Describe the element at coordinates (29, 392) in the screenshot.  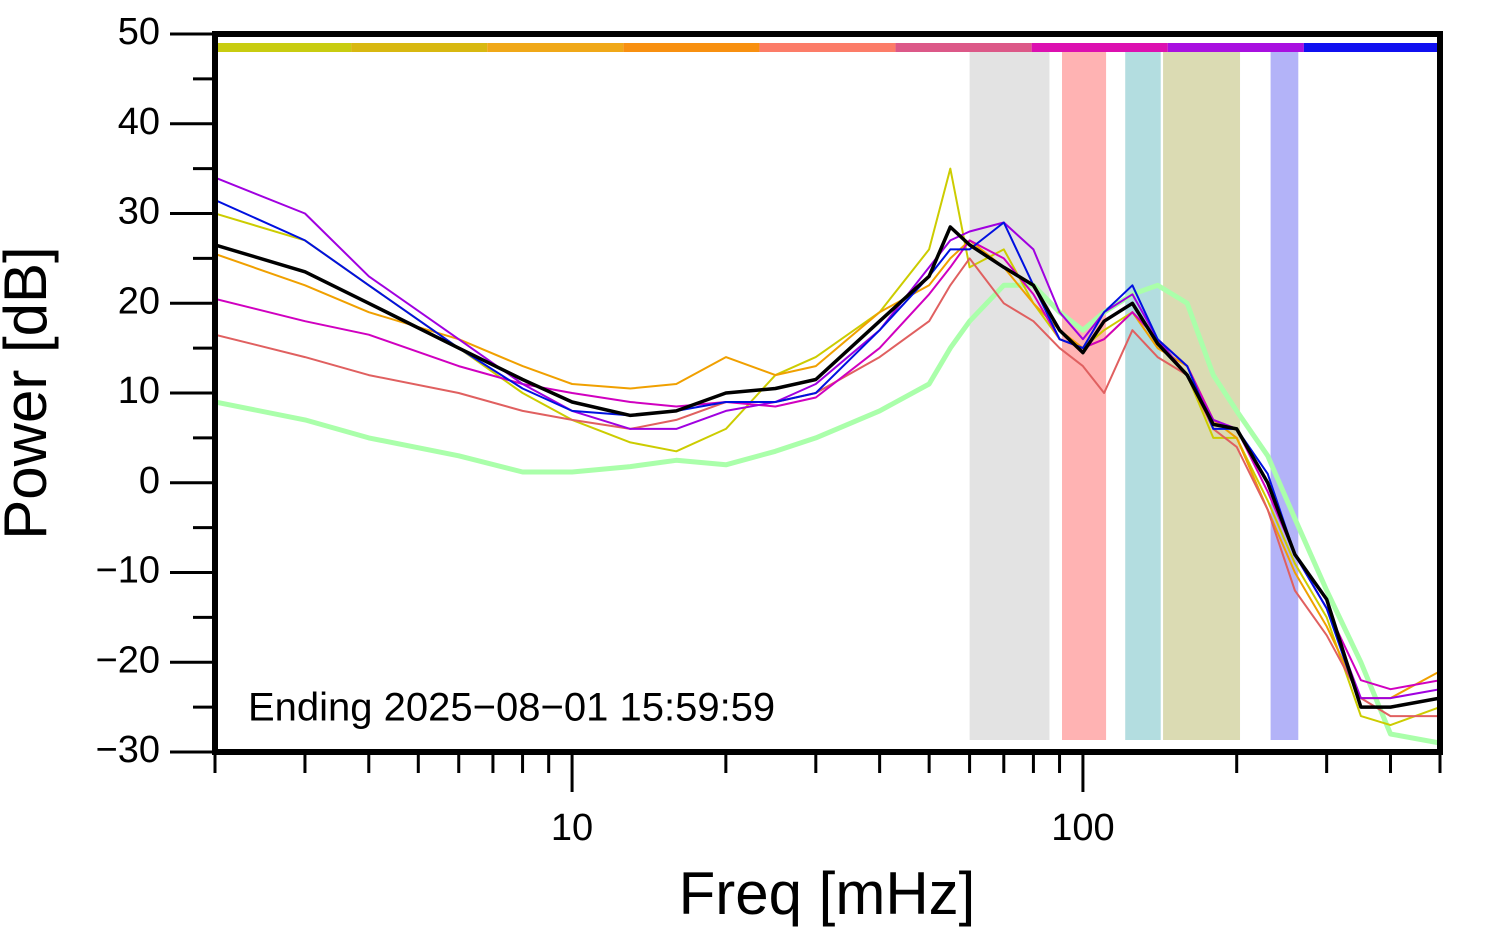
I see `y-axis-label: Power [dB]` at that location.